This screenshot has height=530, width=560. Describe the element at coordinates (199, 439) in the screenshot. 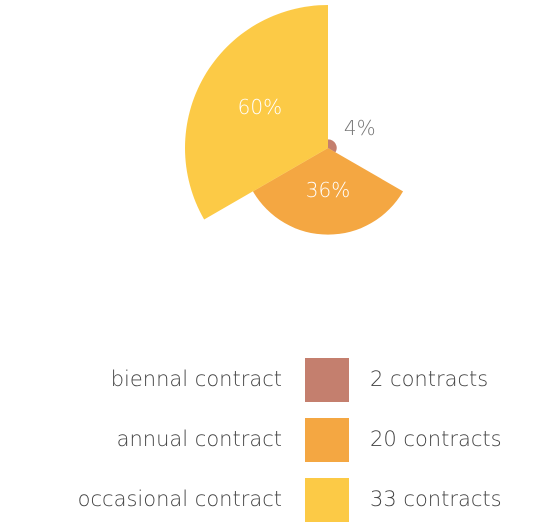

I see `legend-label: annual contract` at that location.